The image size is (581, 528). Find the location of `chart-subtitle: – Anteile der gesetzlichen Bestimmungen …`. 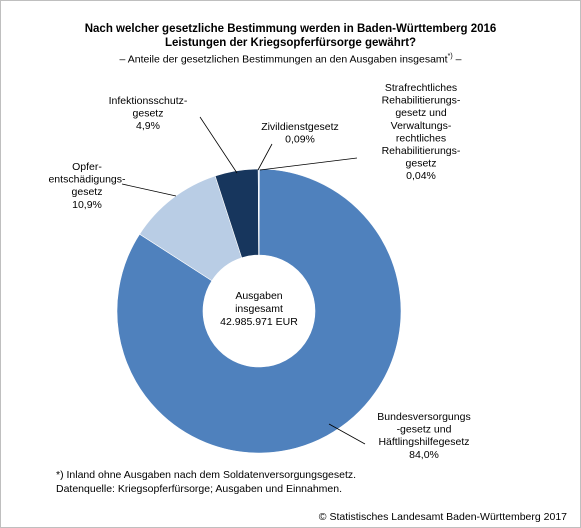

chart-subtitle: – Anteile der gesetzlichen Bestimmungen … is located at coordinates (290, 58).